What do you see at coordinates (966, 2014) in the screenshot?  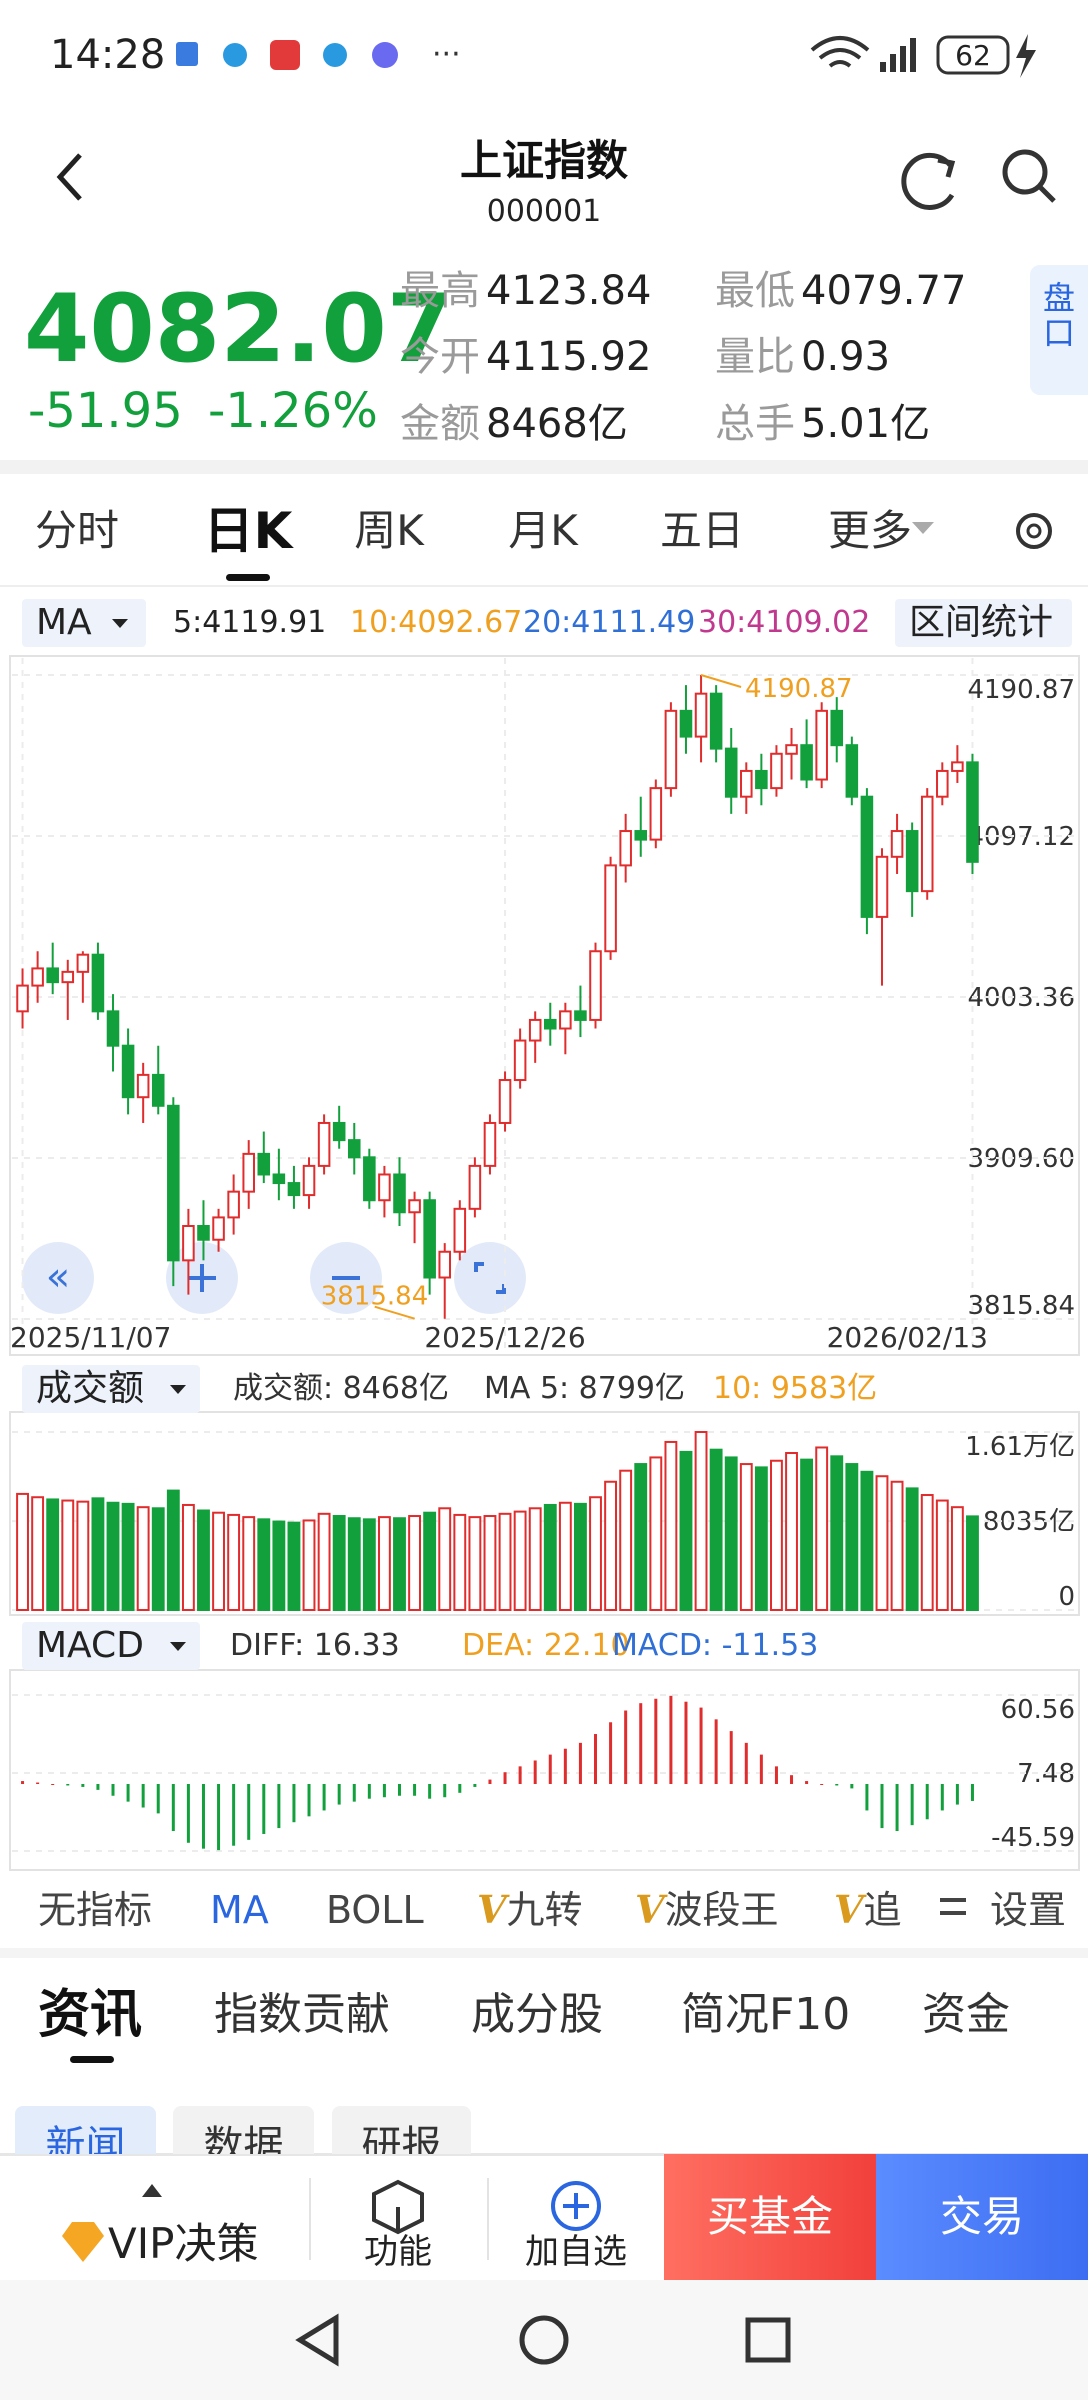 I see `news-tab: 资金` at bounding box center [966, 2014].